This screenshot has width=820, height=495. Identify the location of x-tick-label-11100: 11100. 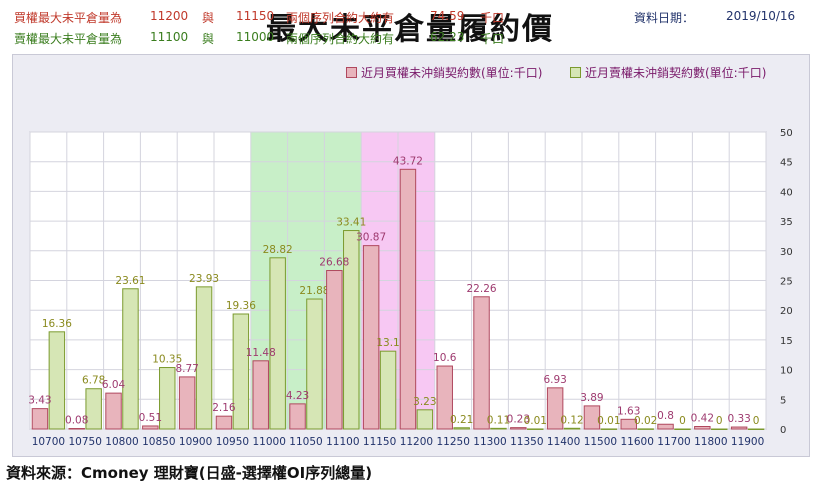
(342, 442).